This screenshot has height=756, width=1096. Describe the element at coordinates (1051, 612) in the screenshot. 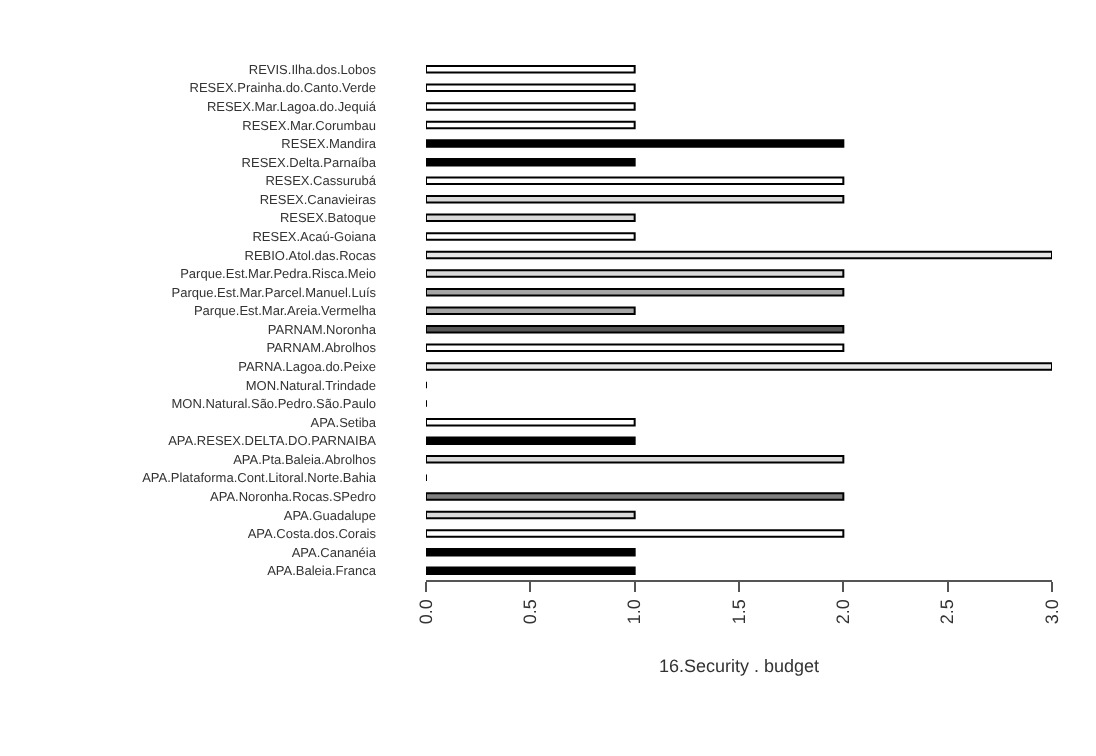

I see `x-tick-label: 3.0` at that location.